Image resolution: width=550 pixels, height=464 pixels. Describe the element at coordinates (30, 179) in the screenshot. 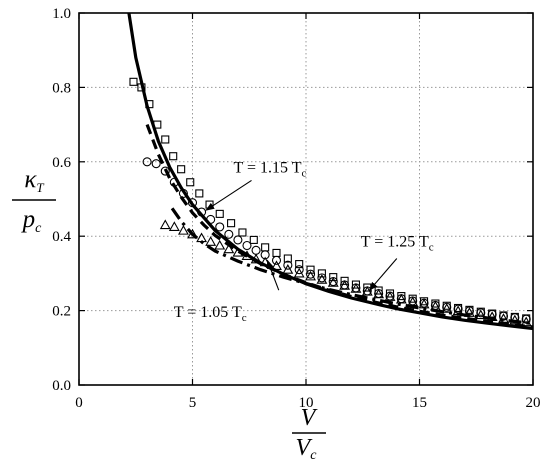

I see `y-label-numerator: κ` at that location.